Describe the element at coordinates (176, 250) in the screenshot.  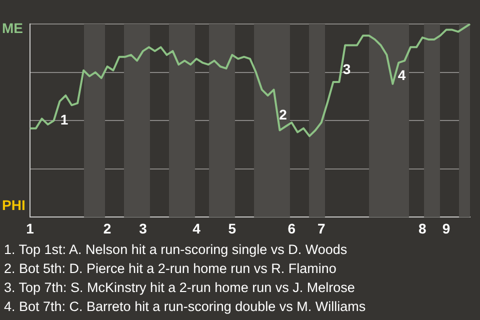
I see `text: 1. Top 1st: A. Nelson hit a run-scoring single vs D. Woods` at that location.